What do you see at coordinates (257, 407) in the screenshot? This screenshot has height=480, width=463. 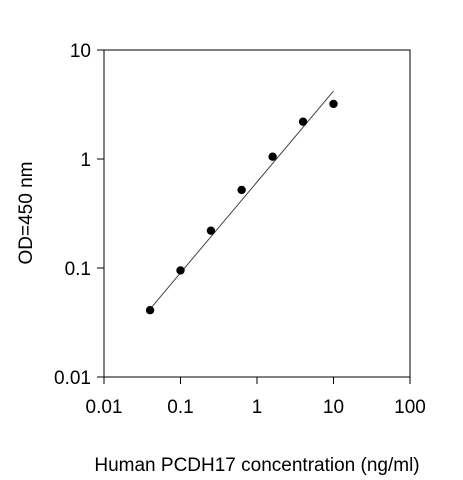 I see `x-tick-label: 1` at bounding box center [257, 407].